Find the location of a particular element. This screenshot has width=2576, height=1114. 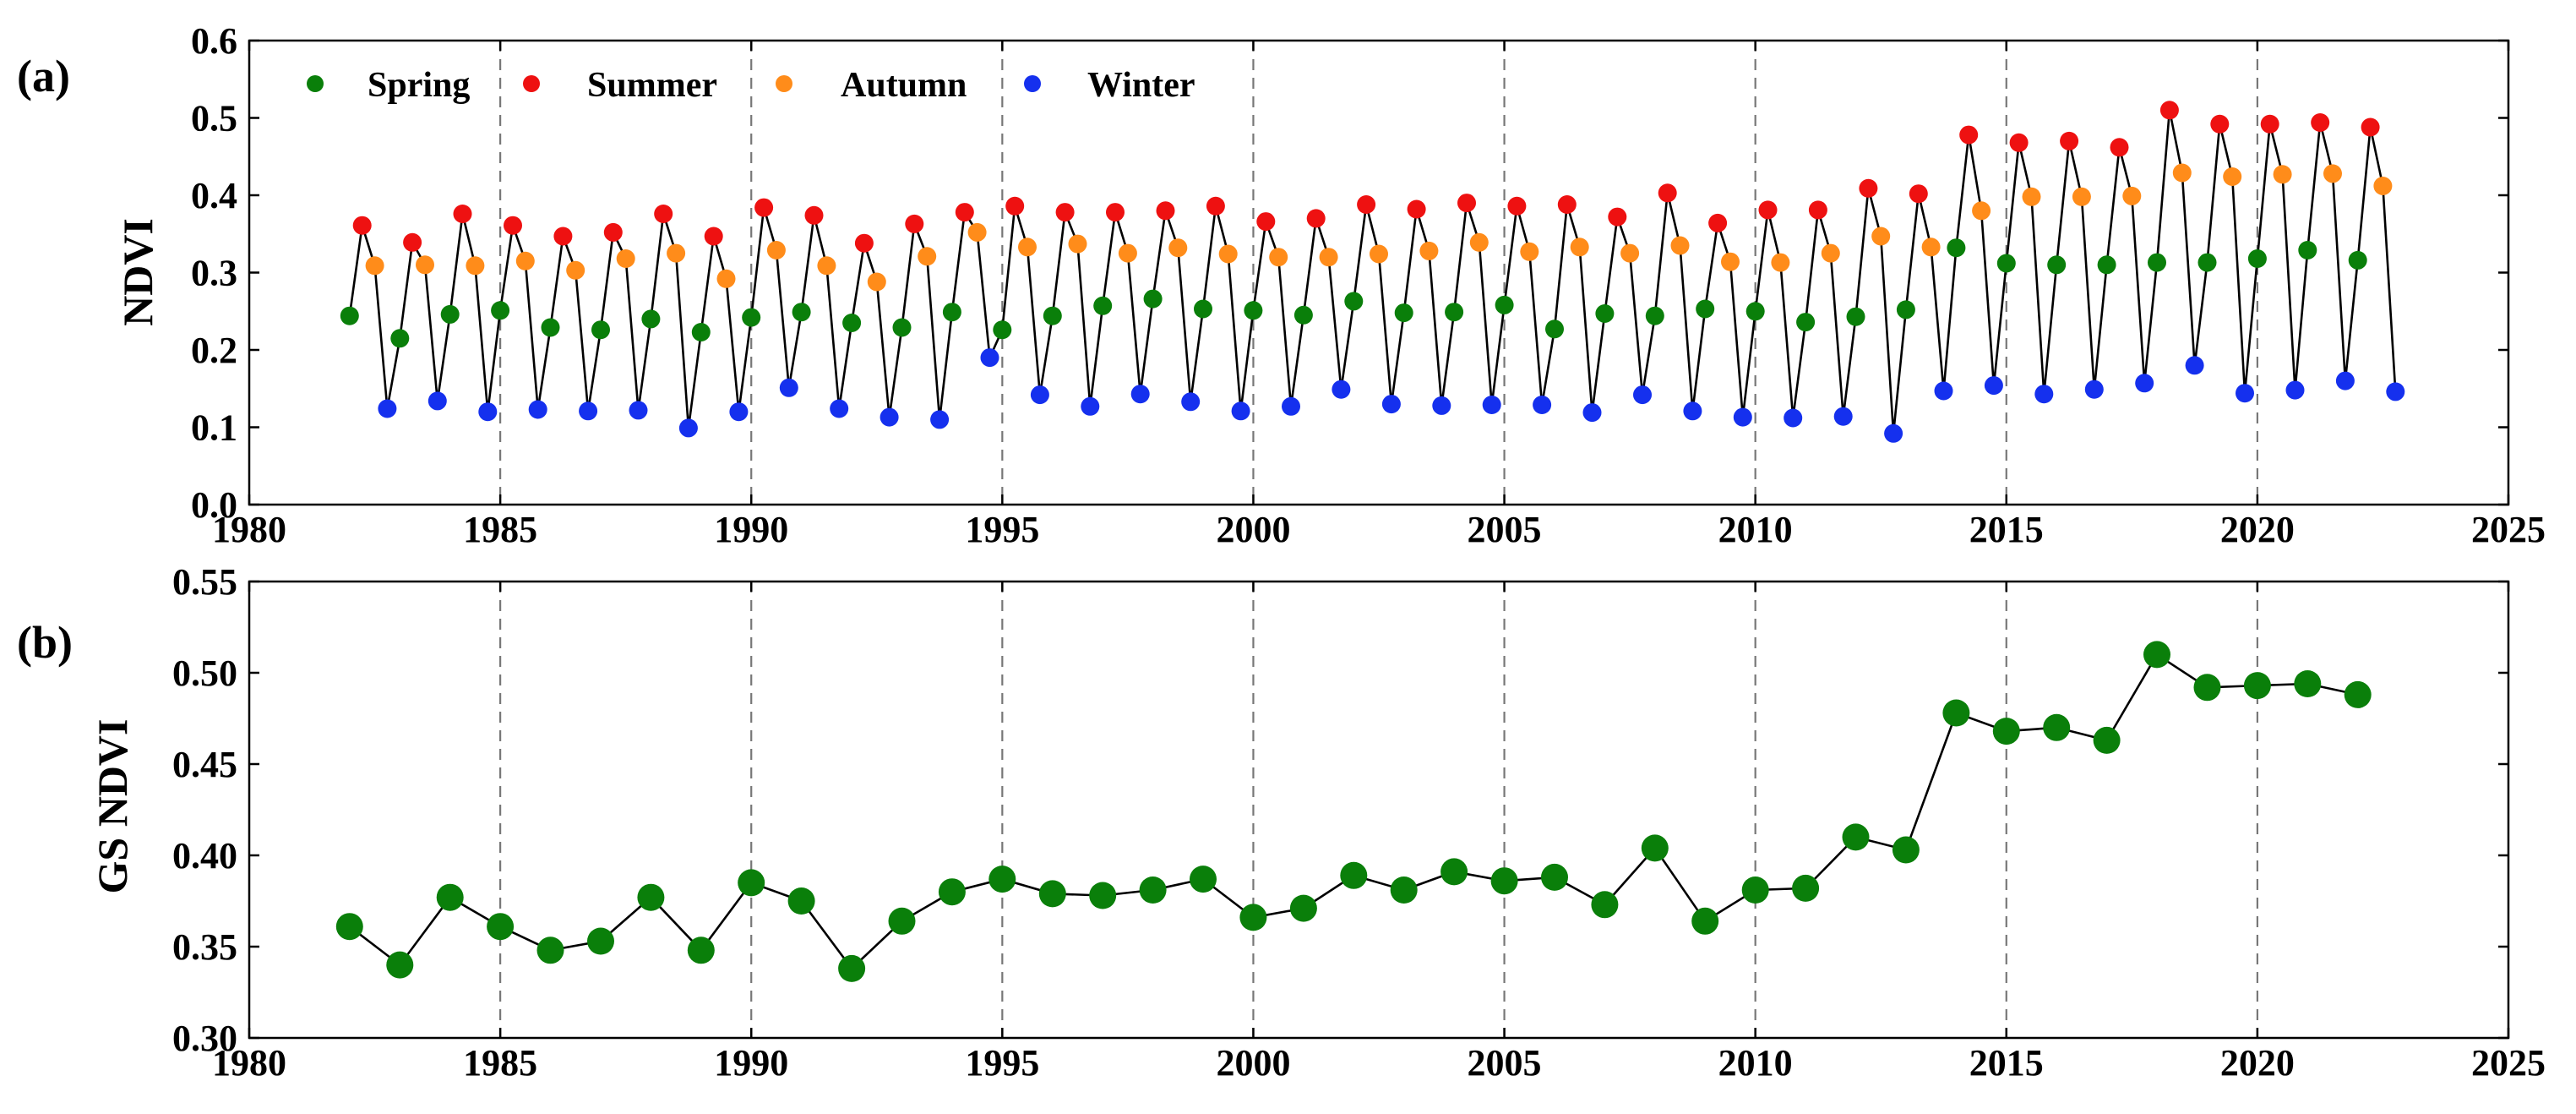

legend-item-spring: Spring is located at coordinates (388, 85).